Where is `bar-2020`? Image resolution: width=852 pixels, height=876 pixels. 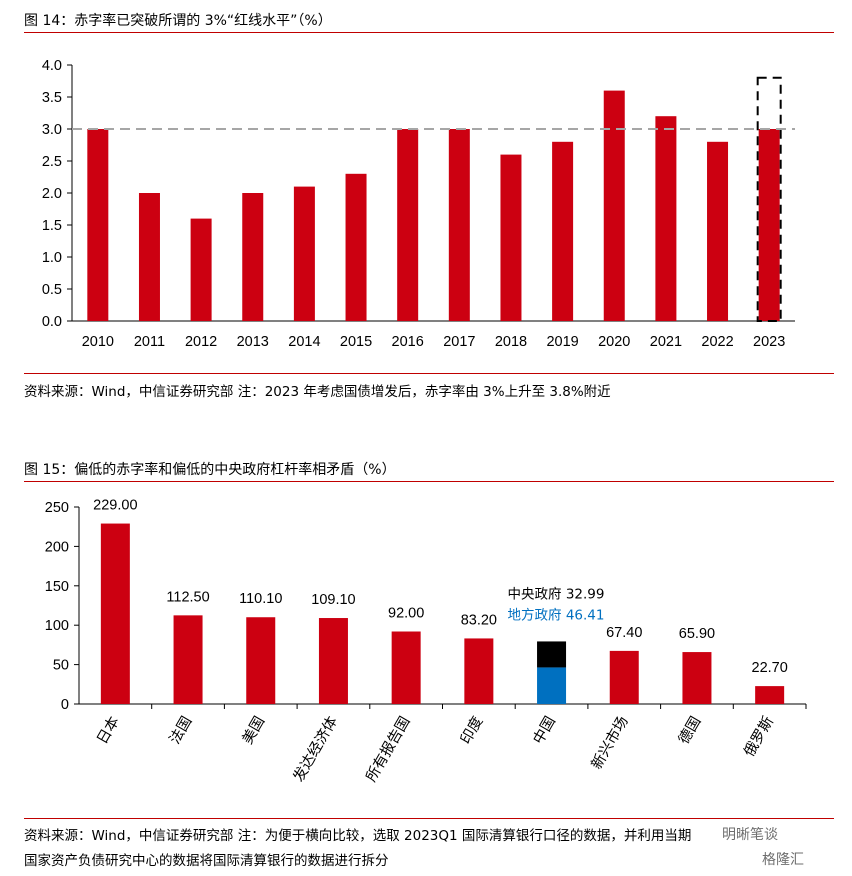
bar-2020 is located at coordinates (614, 205).